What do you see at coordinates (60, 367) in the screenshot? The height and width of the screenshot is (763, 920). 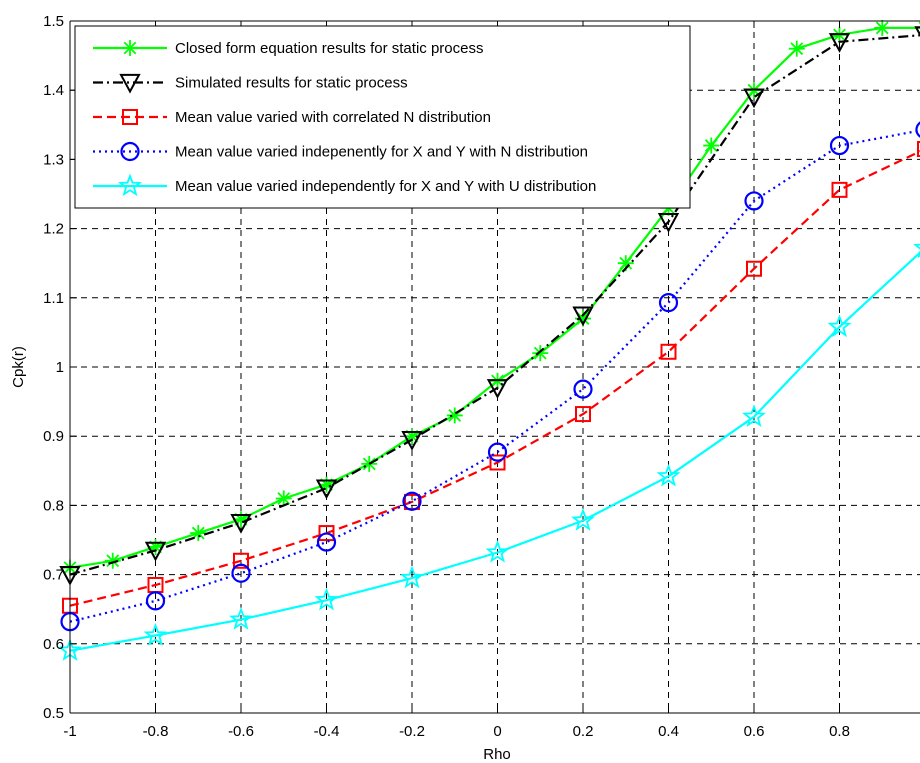 I see `y-tick-label: 1` at bounding box center [60, 367].